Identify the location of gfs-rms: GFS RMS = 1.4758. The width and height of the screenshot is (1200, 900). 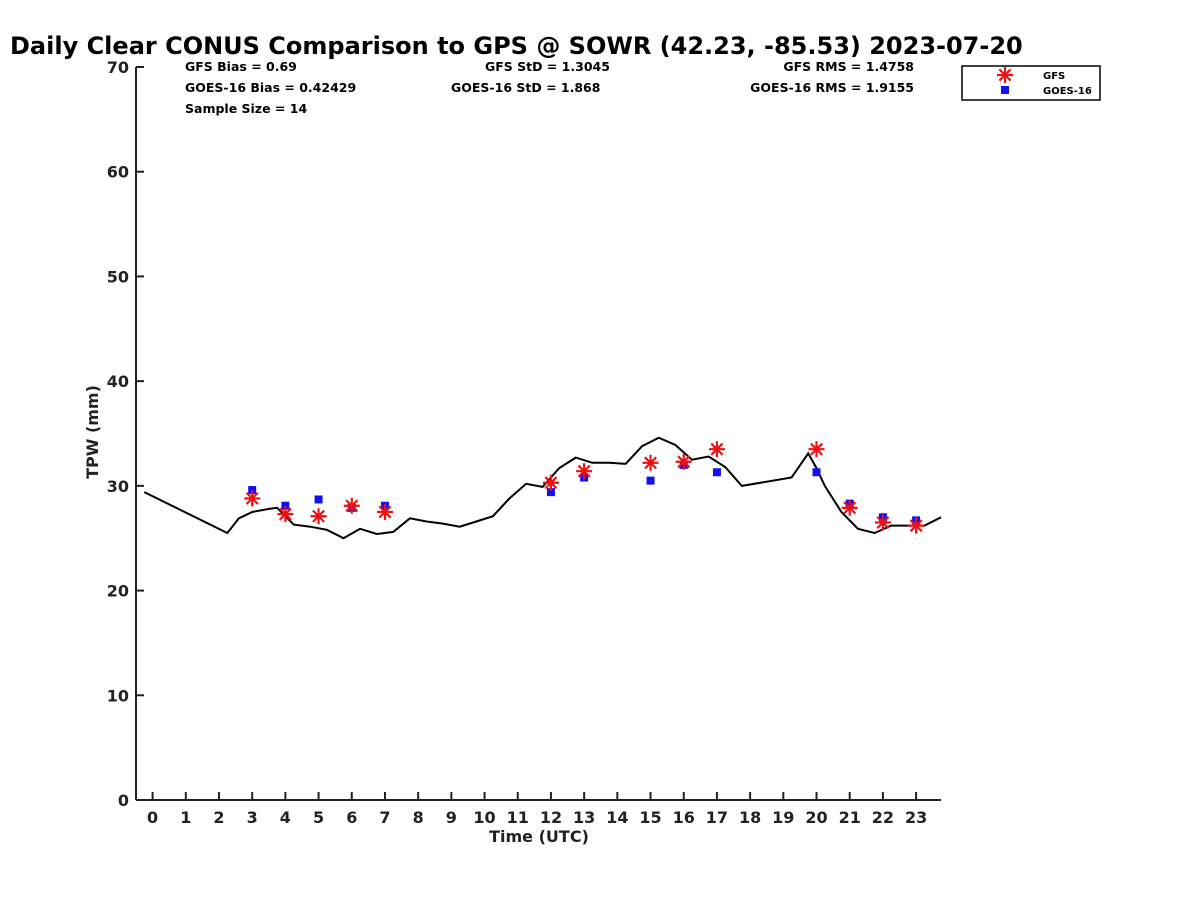
(848, 66).